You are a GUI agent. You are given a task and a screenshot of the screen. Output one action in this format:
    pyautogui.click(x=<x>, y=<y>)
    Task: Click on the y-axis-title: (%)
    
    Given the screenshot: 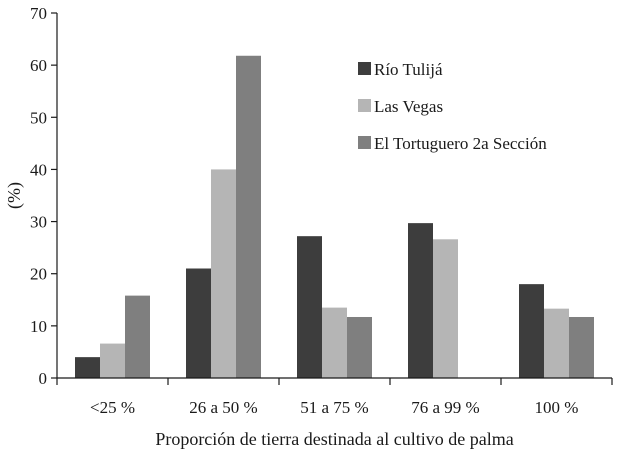 What is the action you would take?
    pyautogui.click(x=14, y=195)
    